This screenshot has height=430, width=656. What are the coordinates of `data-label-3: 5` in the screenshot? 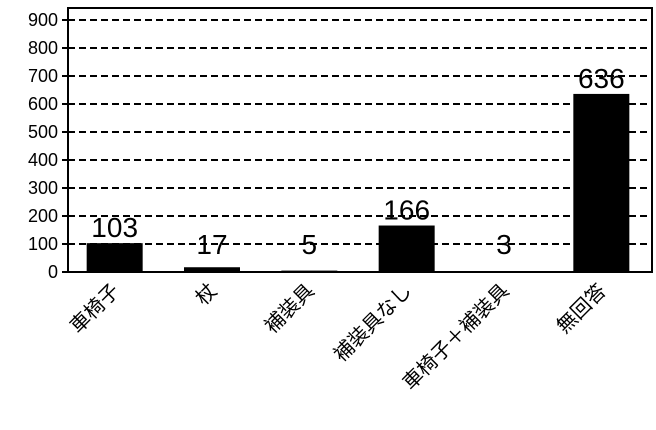 It's located at (310, 244).